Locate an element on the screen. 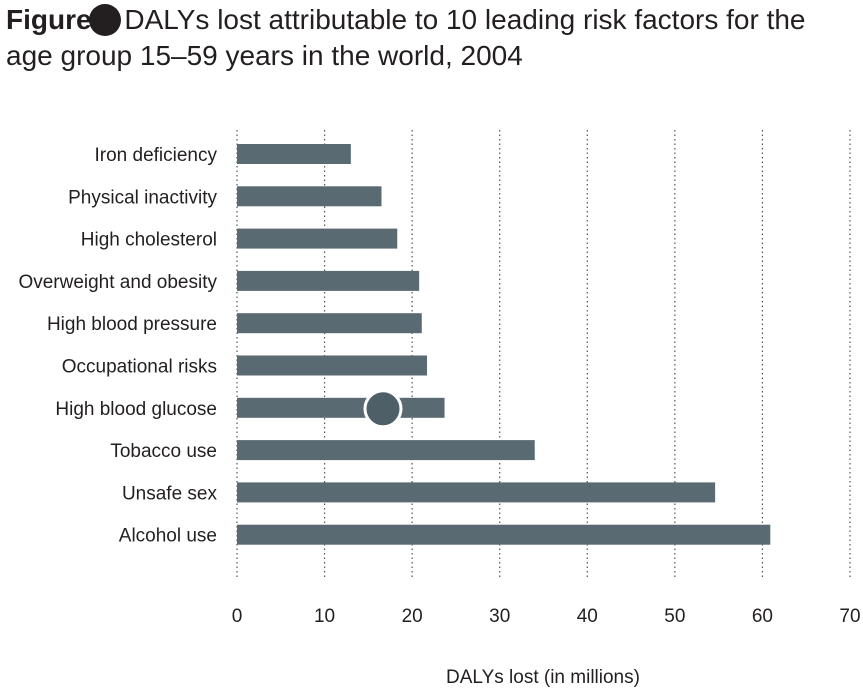 The height and width of the screenshot is (691, 863). category-label: Physical inactivity is located at coordinates (142, 197).